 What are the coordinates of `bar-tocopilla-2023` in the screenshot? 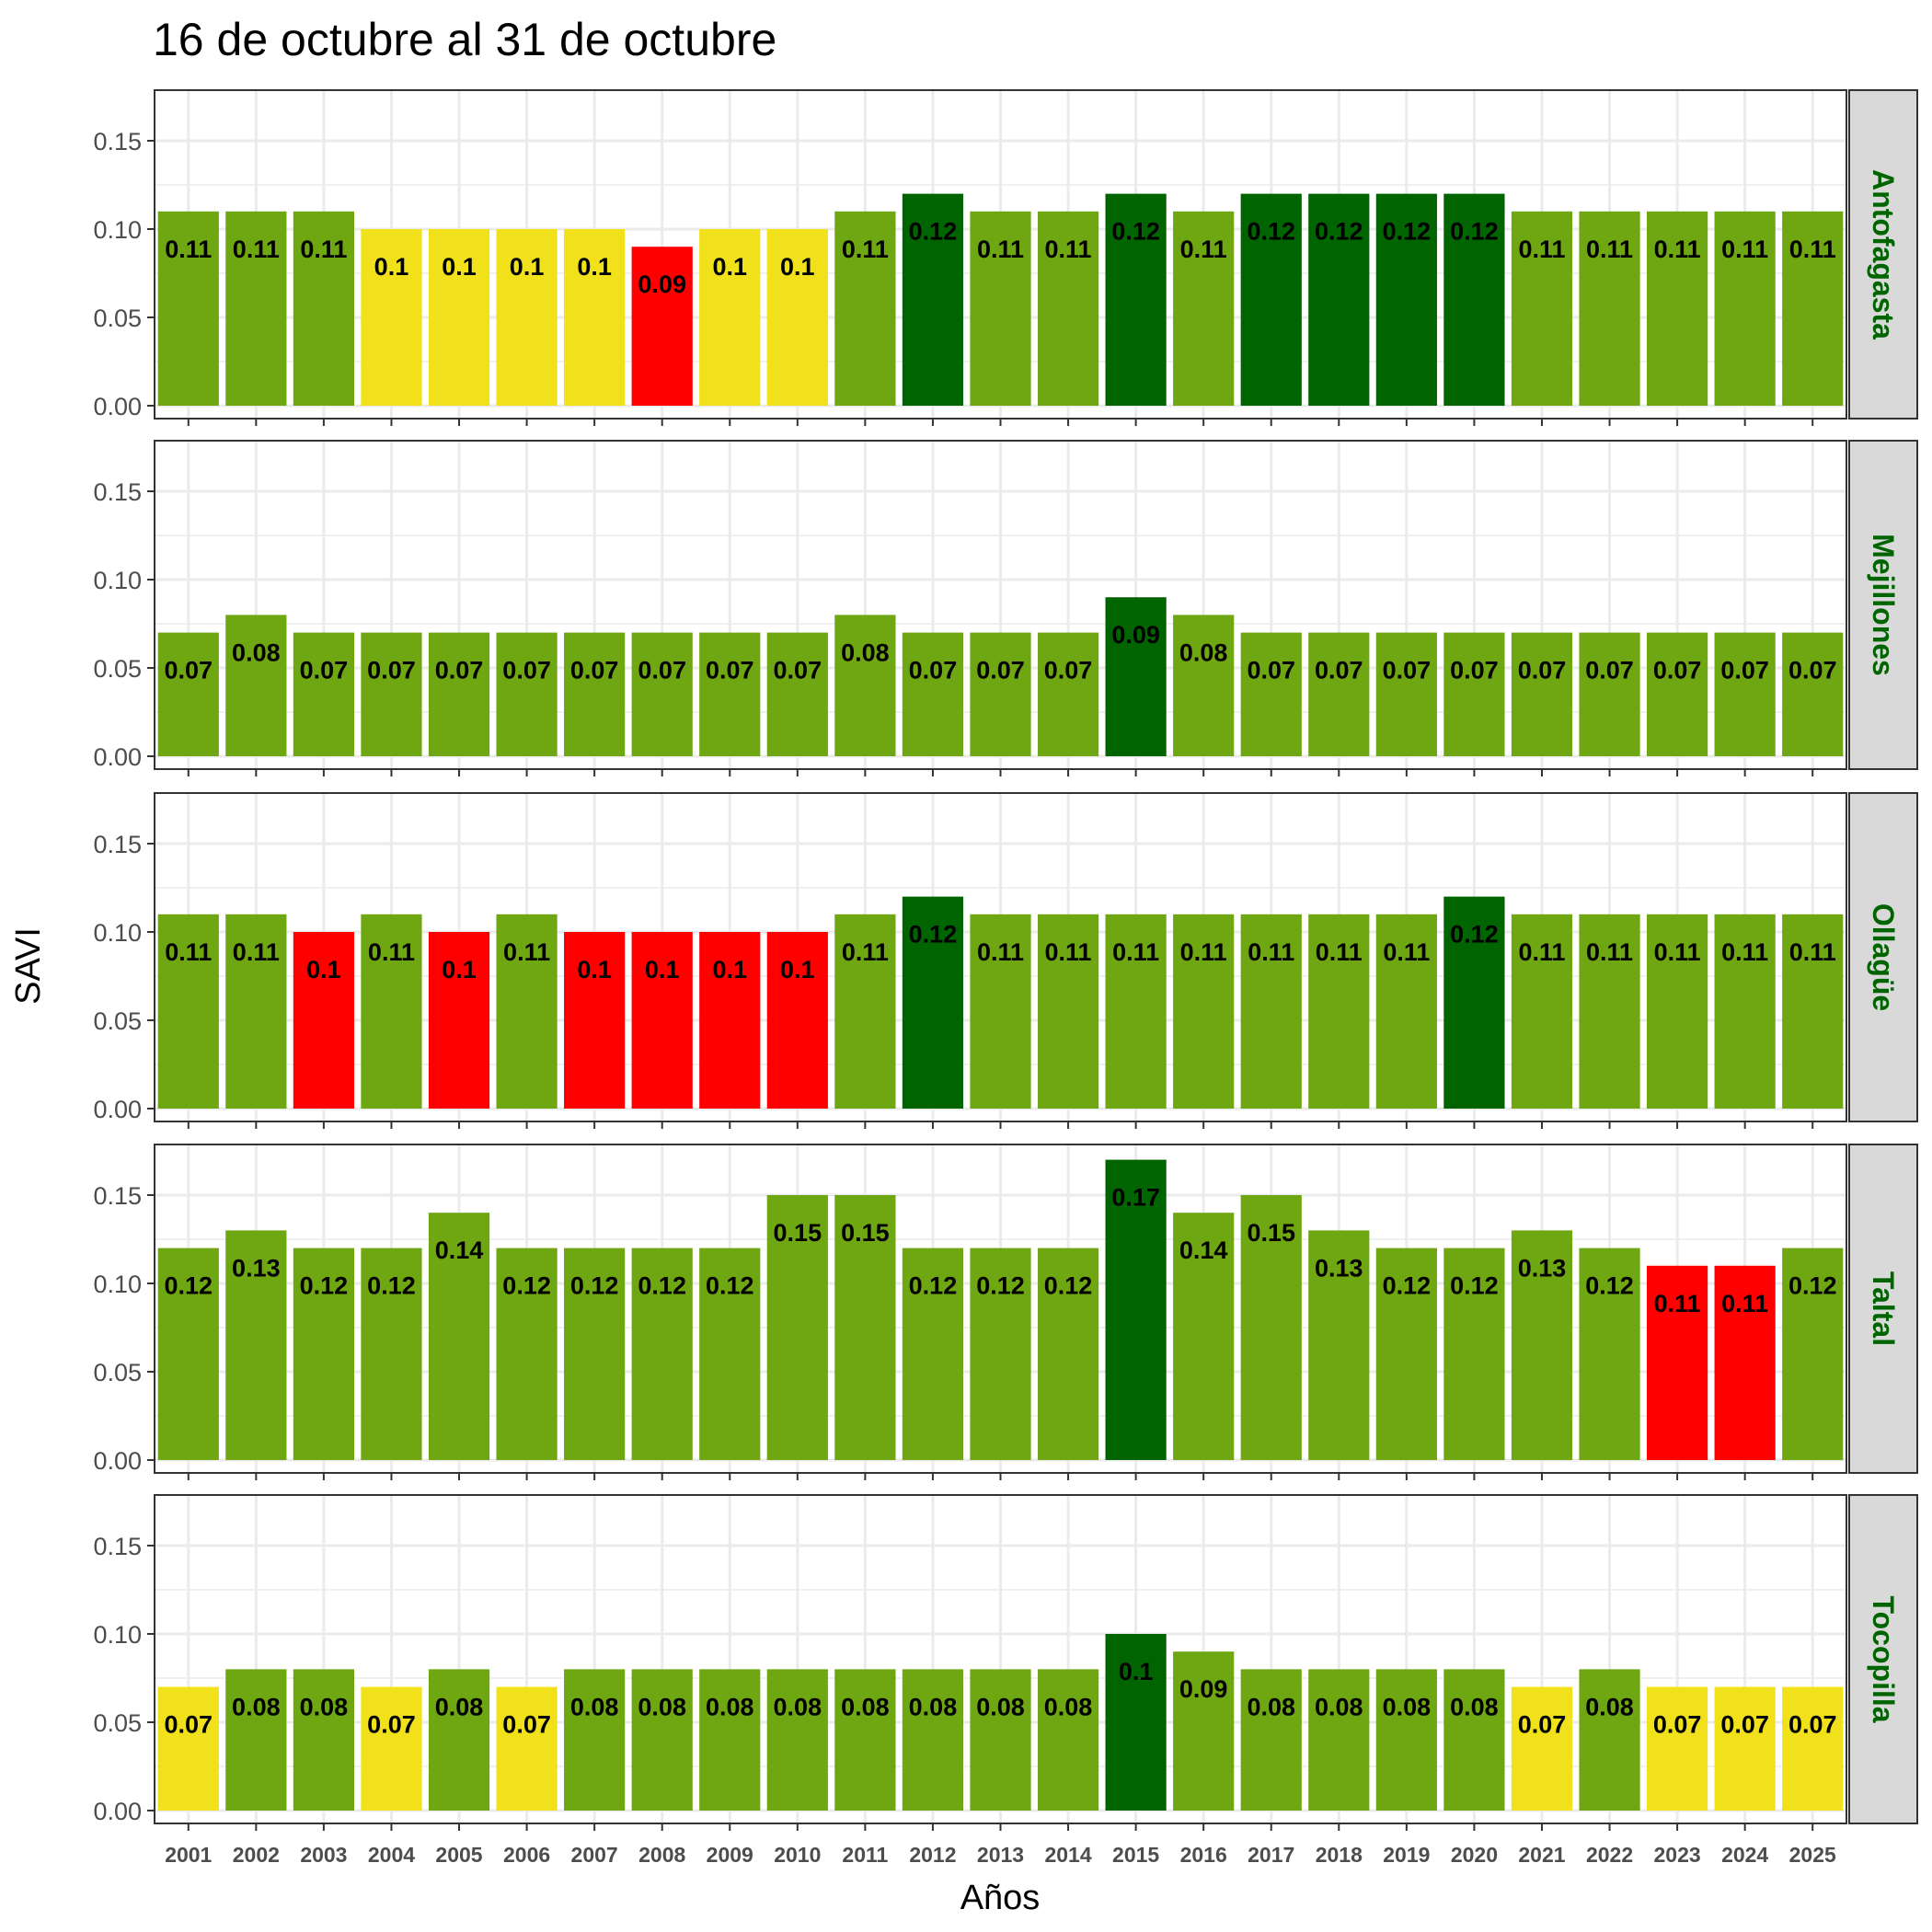 It's located at (1677, 1748).